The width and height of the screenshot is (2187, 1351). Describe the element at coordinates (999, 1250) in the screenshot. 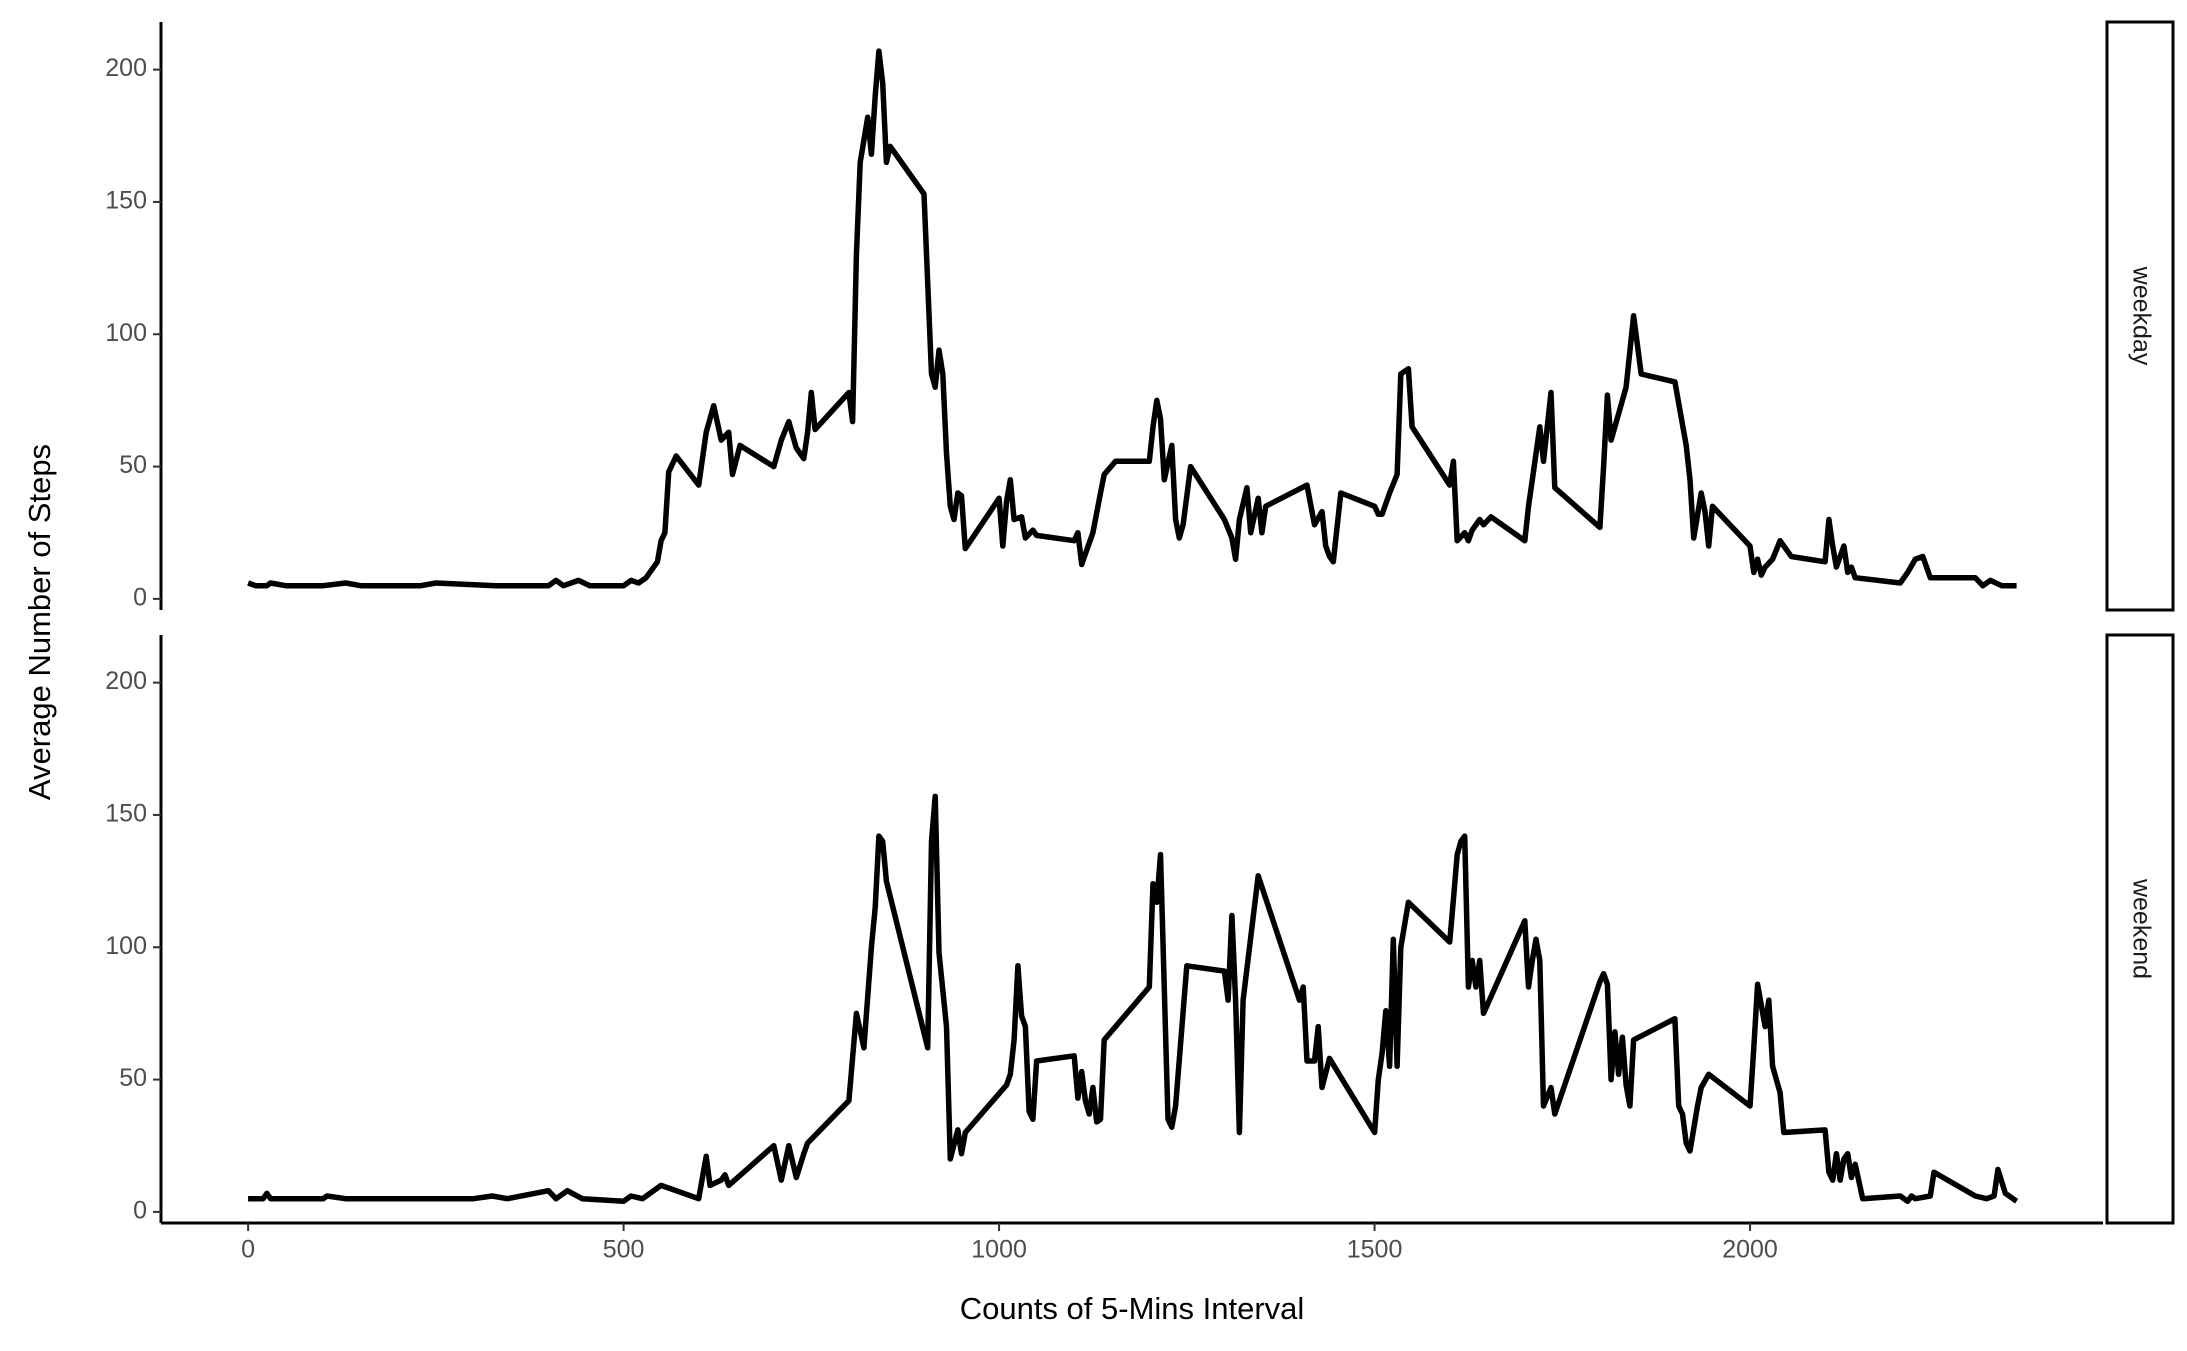

I see `x-tick-label: 1000` at that location.